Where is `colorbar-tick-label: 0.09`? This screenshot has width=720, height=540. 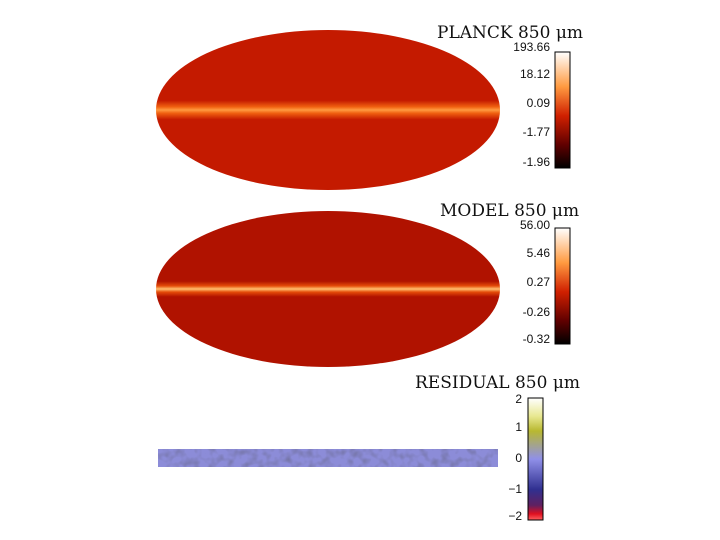 colorbar-tick-label: 0.09 is located at coordinates (539, 103).